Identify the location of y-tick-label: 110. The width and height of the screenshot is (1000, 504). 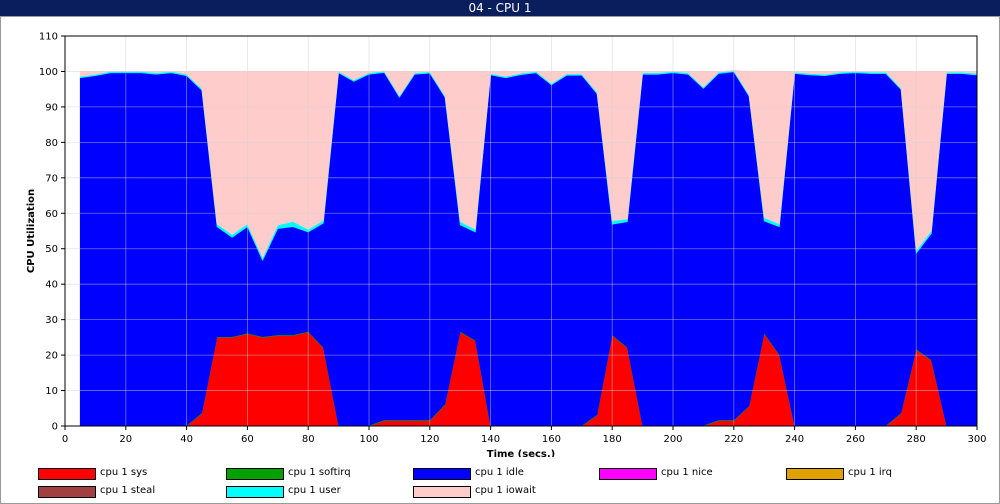
(48, 37).